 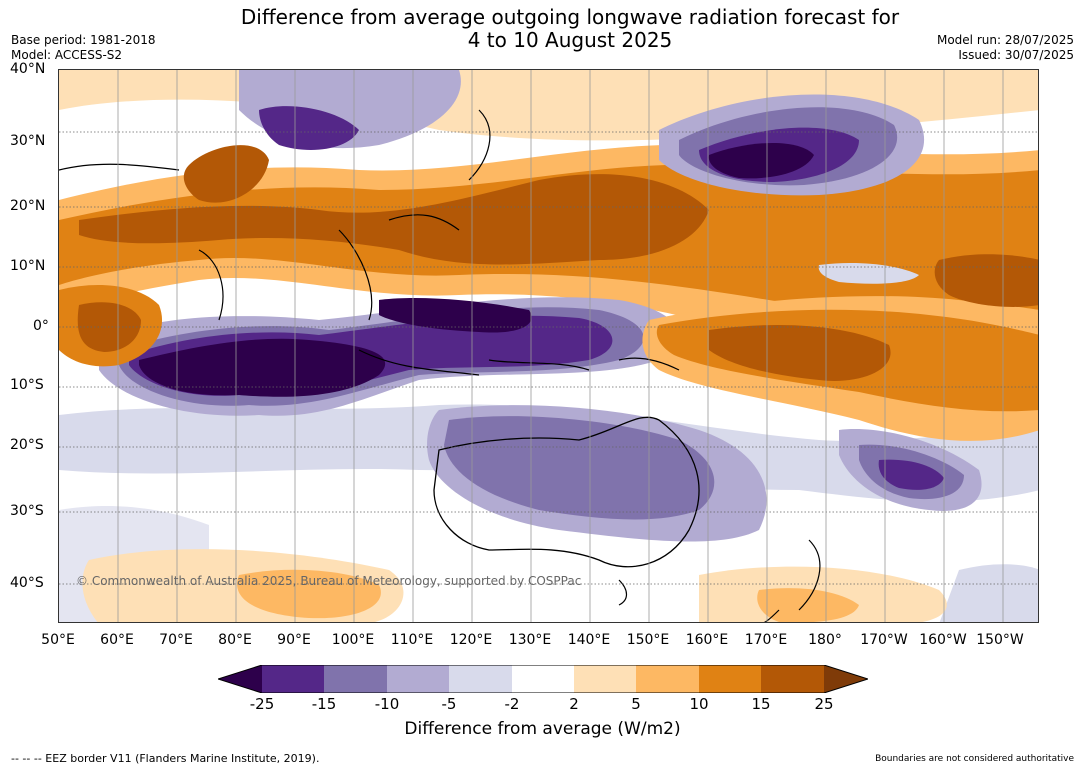 What do you see at coordinates (324, 704) in the screenshot?
I see `colorbar-tick: -15` at bounding box center [324, 704].